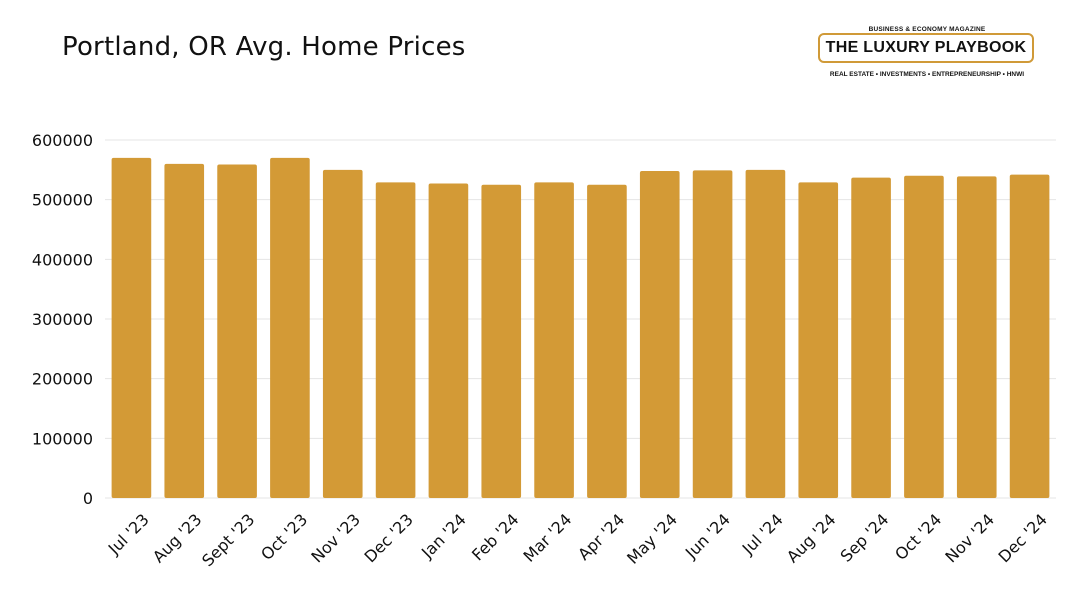  Describe the element at coordinates (62, 200) in the screenshot. I see `y-tick-label: 500000` at that location.